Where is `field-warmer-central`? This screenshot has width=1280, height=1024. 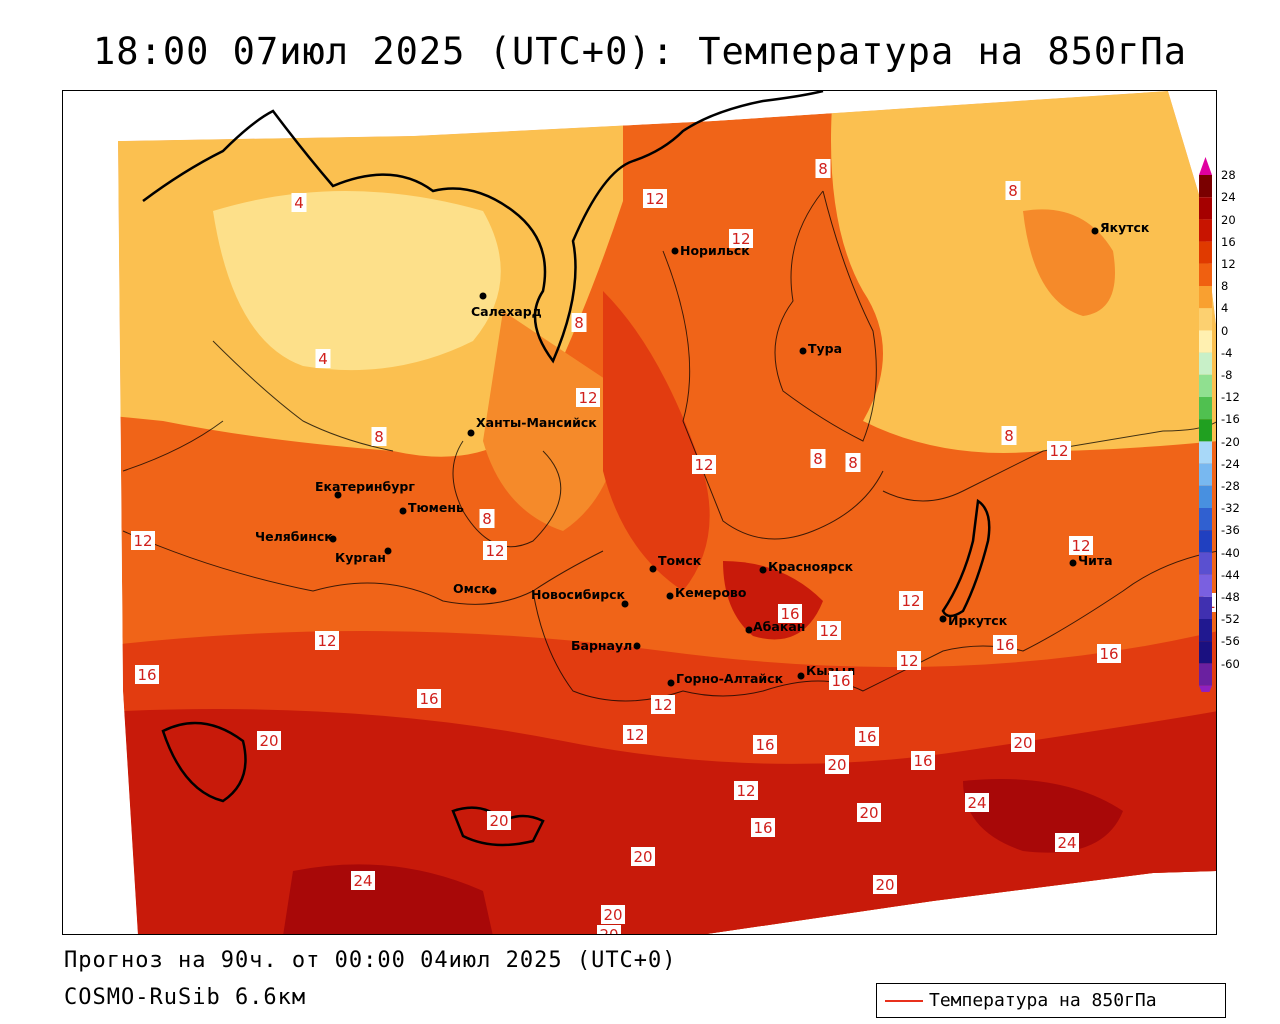 field-warmer-central is located at coordinates (656, 441).